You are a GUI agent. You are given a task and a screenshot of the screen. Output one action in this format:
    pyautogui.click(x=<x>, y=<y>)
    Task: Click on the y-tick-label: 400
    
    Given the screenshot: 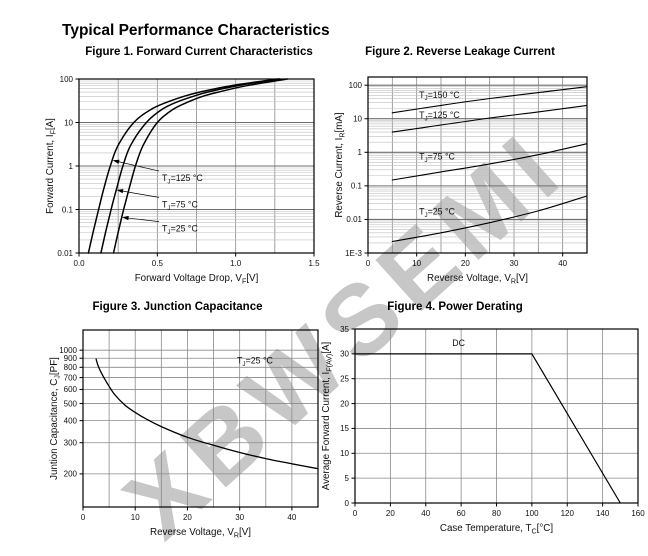 What is the action you would take?
    pyautogui.click(x=71, y=420)
    